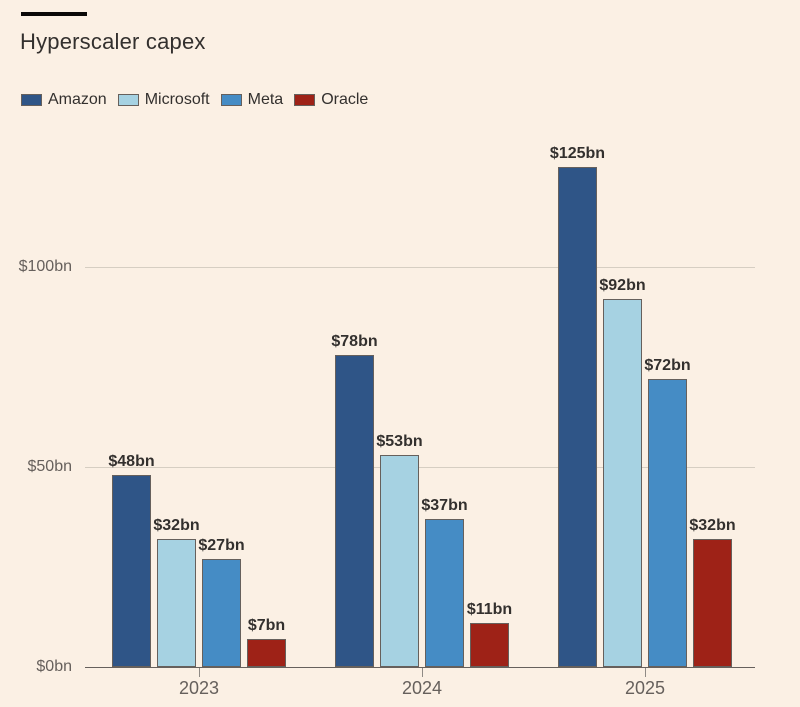 This screenshot has width=800, height=707. What do you see at coordinates (420, 667) in the screenshot?
I see `x-axis-line` at bounding box center [420, 667].